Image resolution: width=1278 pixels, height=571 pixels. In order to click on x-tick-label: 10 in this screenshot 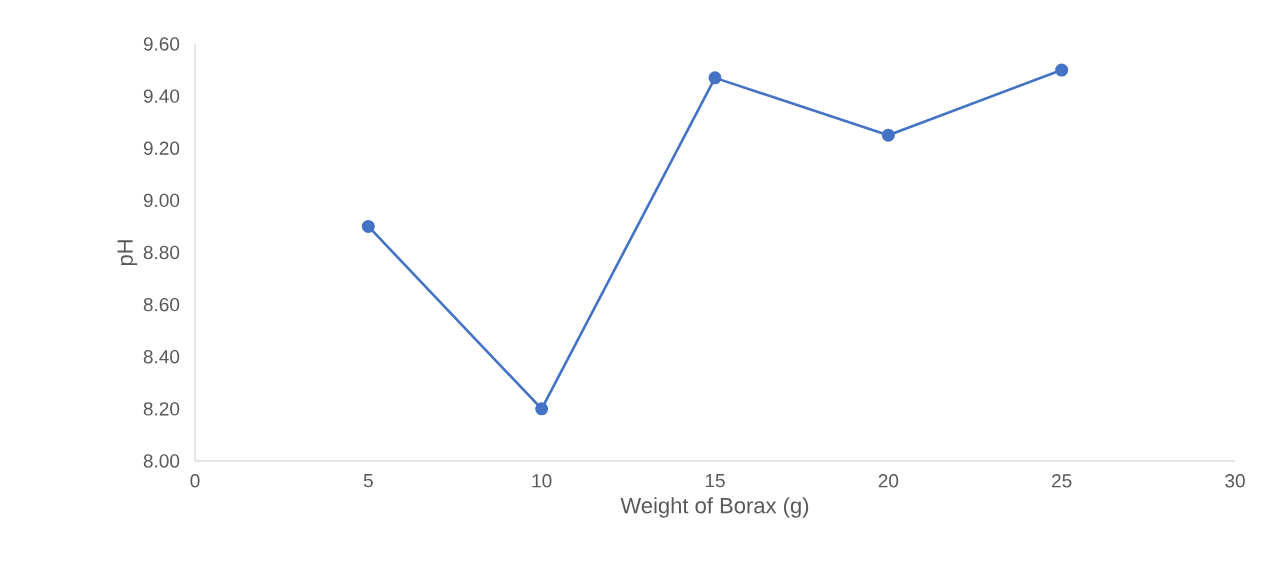, I will do `click(542, 481)`.